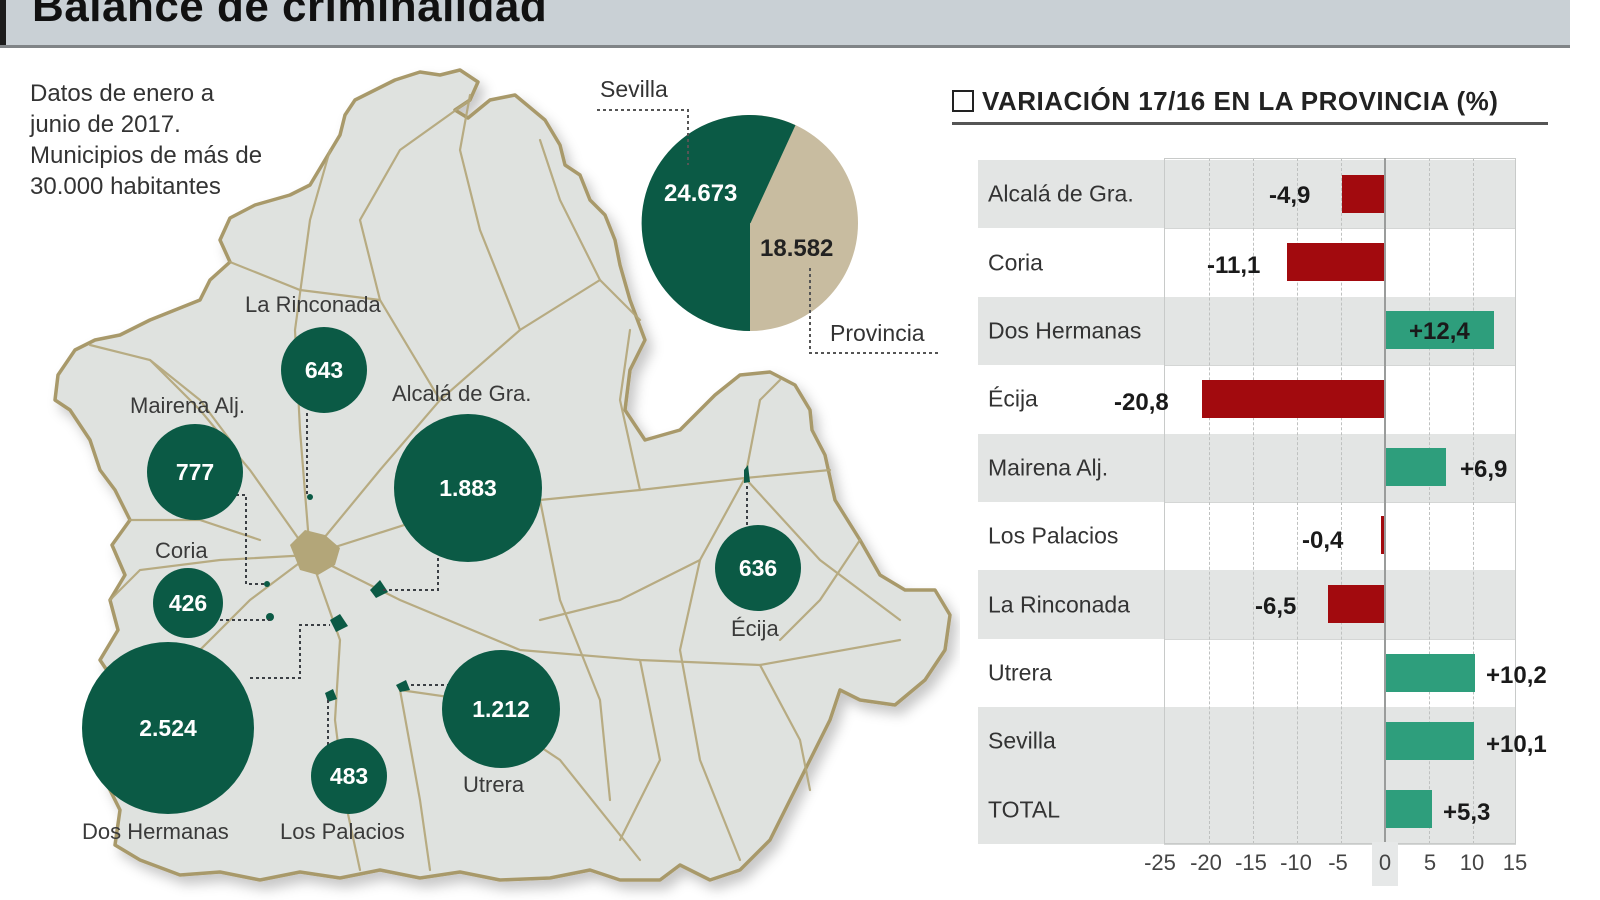 The width and height of the screenshot is (1600, 900). I want to click on bar-value: -0,4, so click(1323, 540).